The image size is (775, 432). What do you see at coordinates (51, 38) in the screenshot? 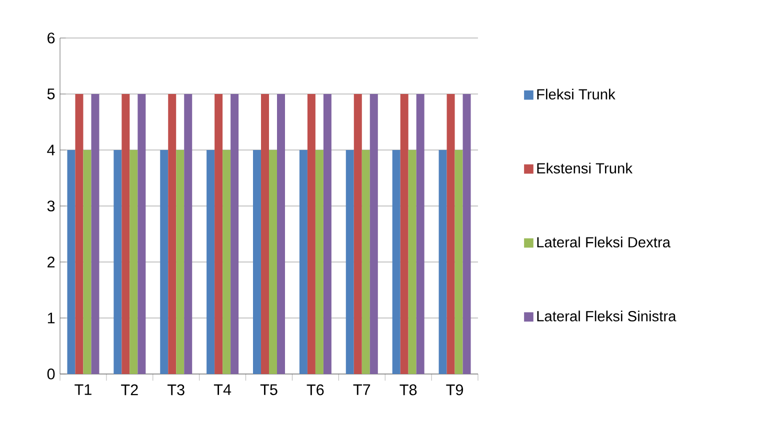
I see `y-tick-label: 6` at bounding box center [51, 38].